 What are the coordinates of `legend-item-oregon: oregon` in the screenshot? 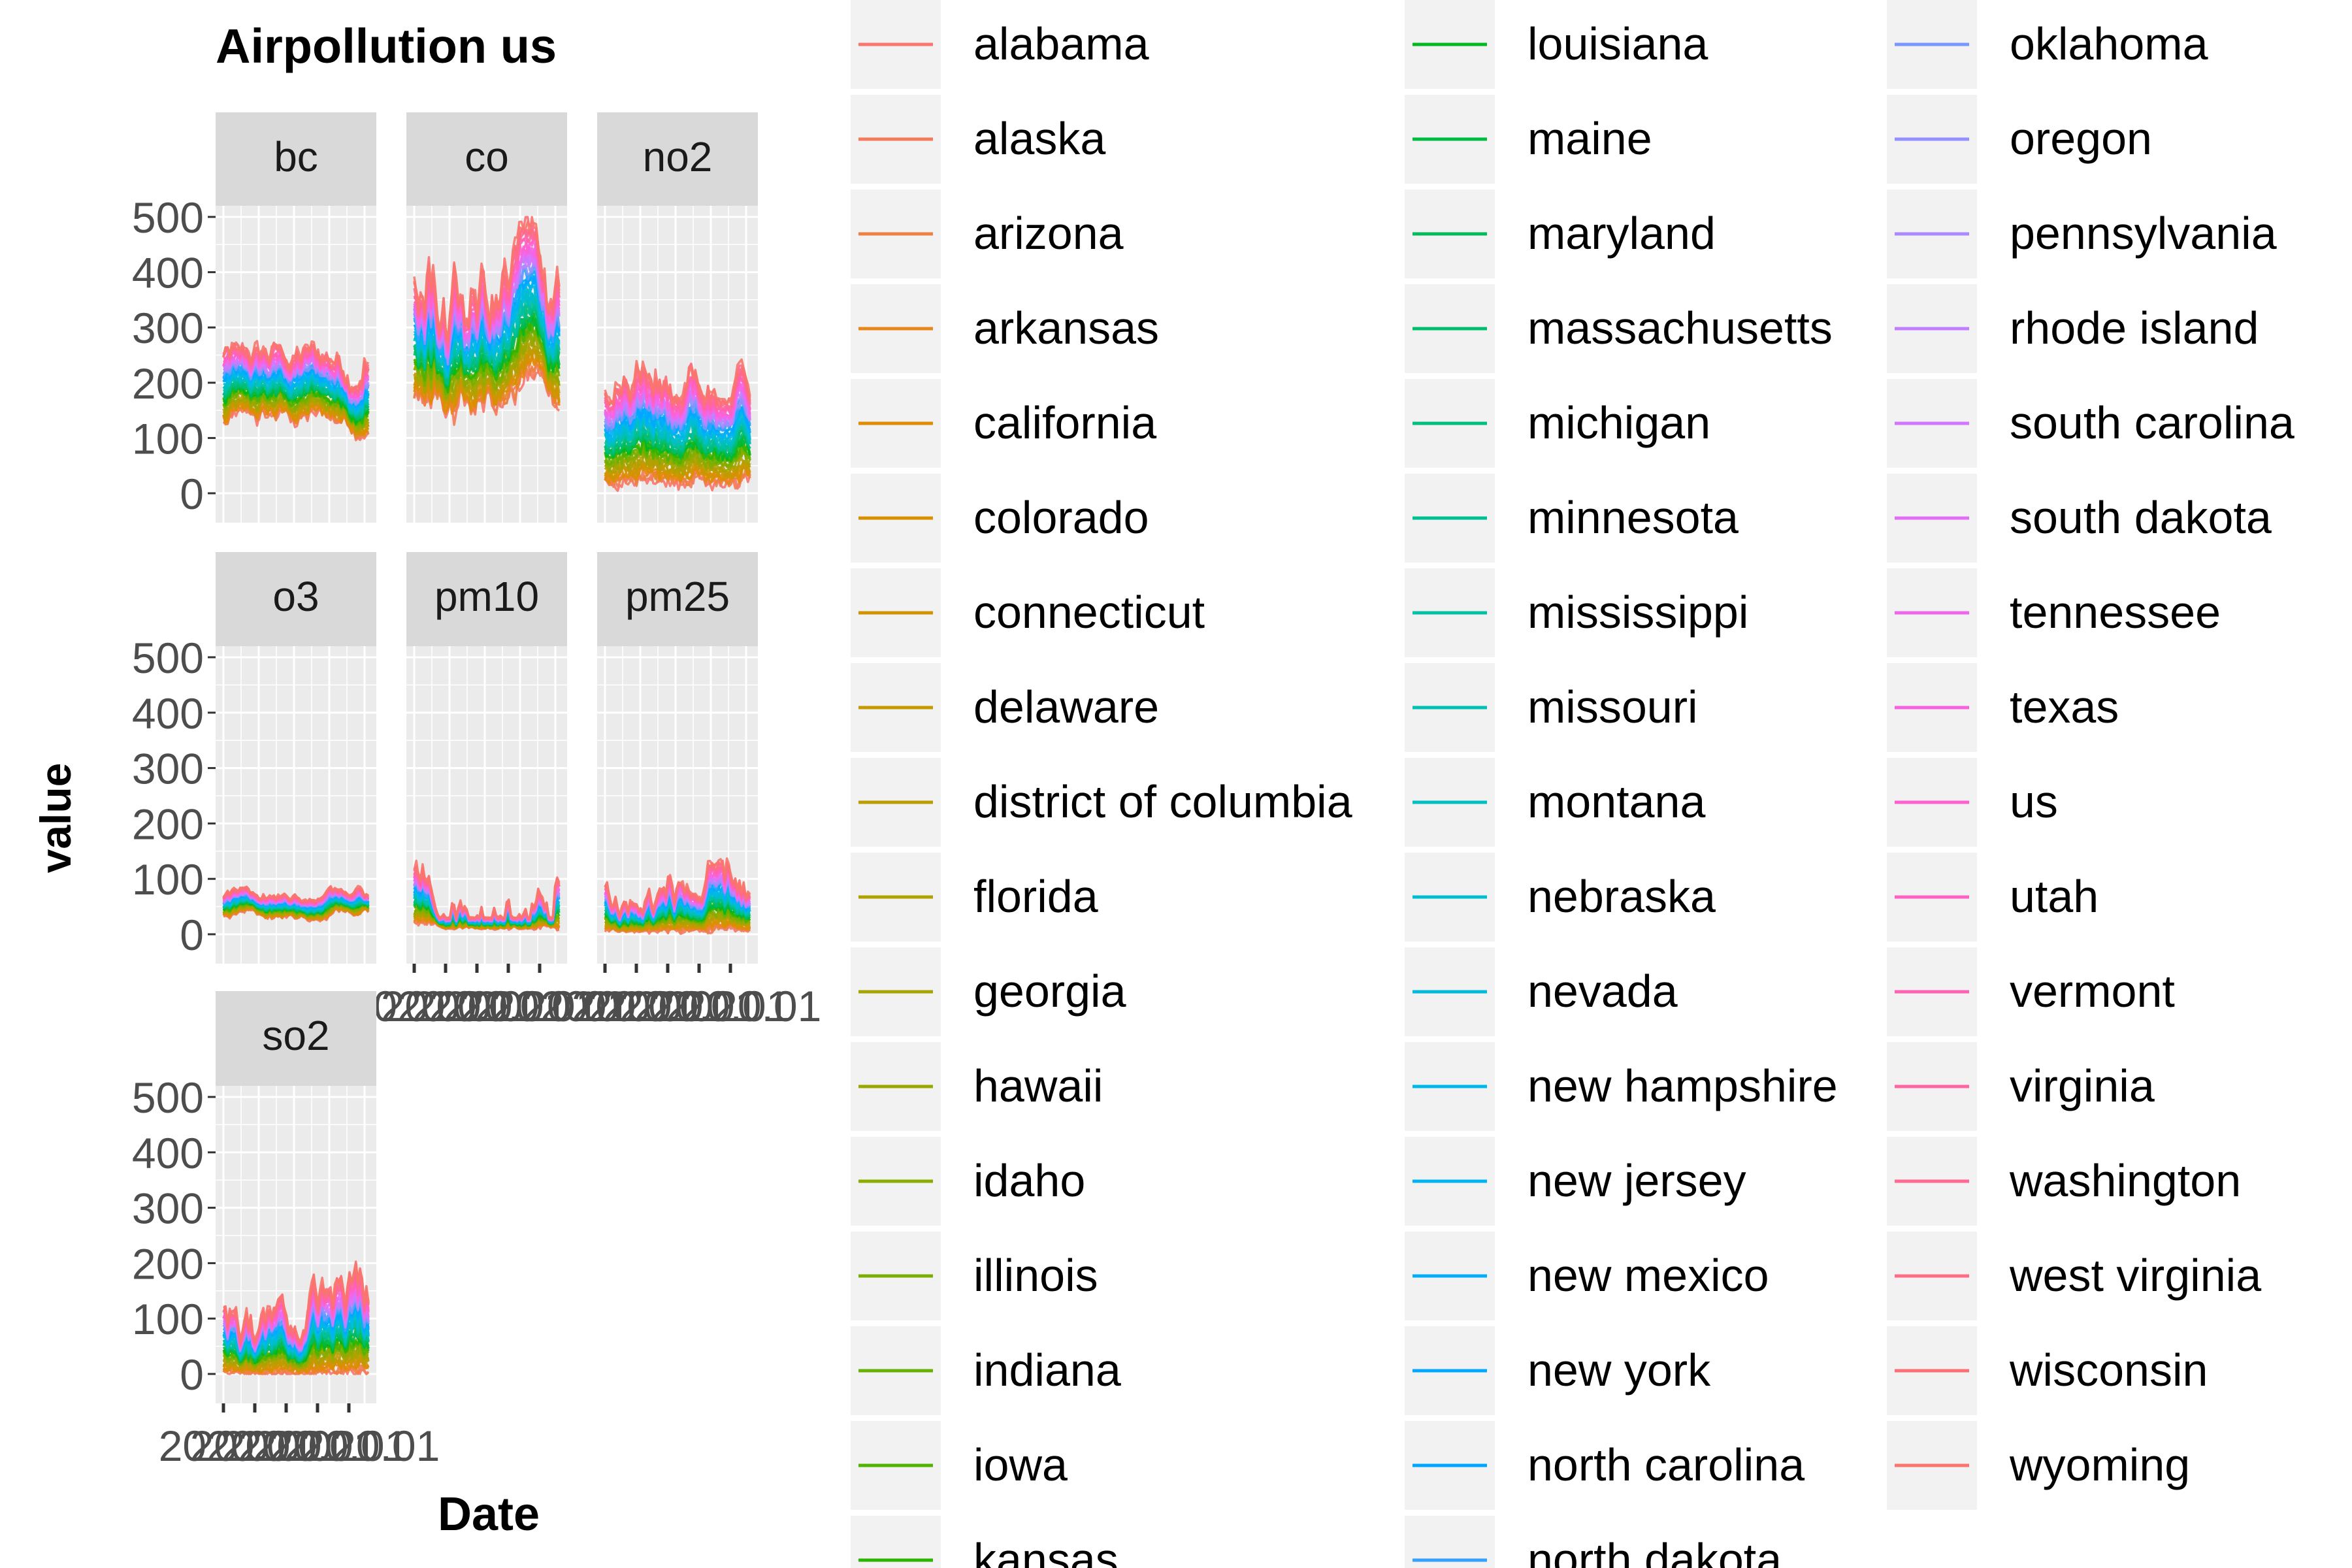 It's located at (2019, 139).